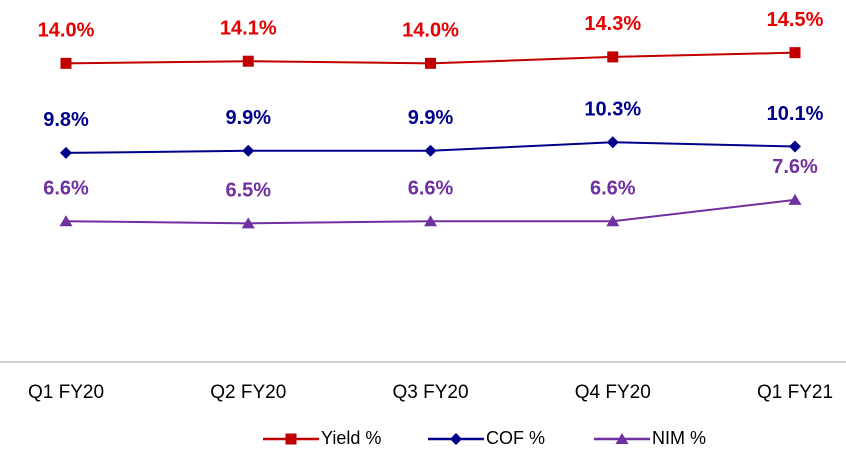  What do you see at coordinates (430, 392) in the screenshot?
I see `x-tick-label: Q3 FY20` at bounding box center [430, 392].